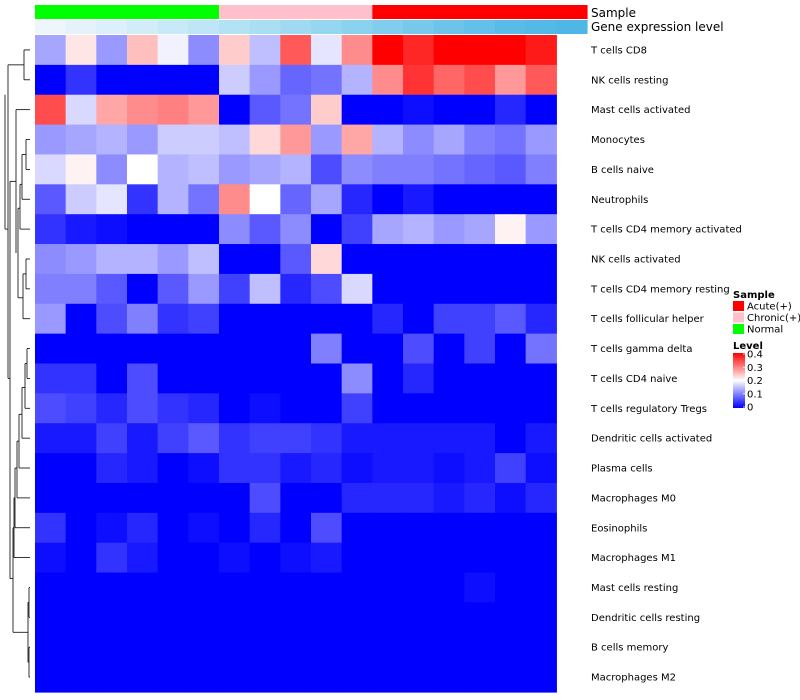 The height and width of the screenshot is (700, 800). Describe the element at coordinates (765, 330) in the screenshot. I see `legend-sample-label: Normal` at that location.